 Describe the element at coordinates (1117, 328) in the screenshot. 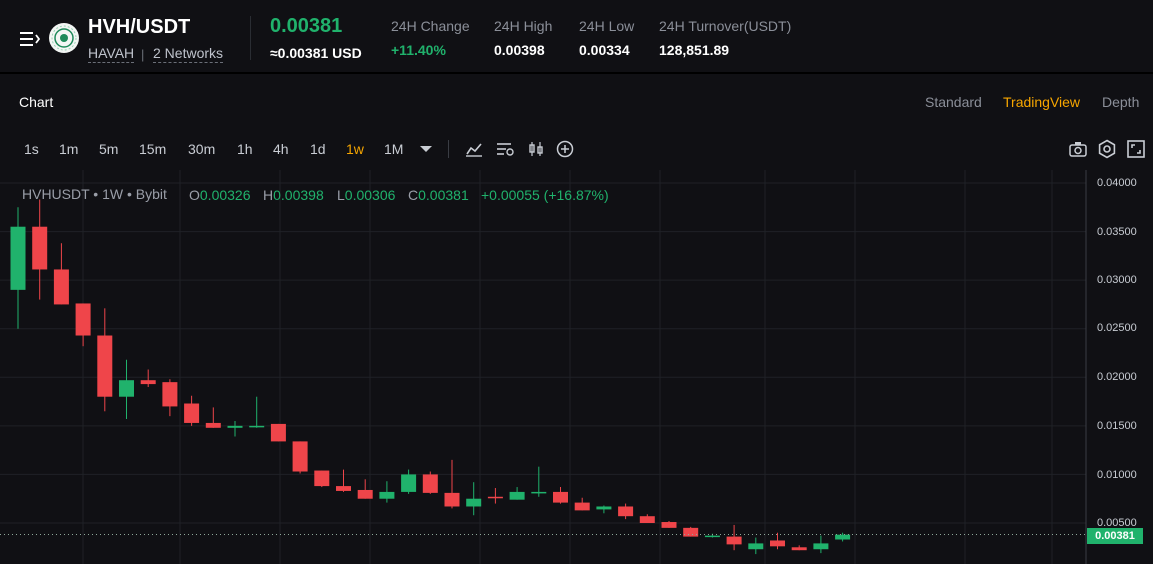

I see `y-tick-label: 0.02500` at that location.